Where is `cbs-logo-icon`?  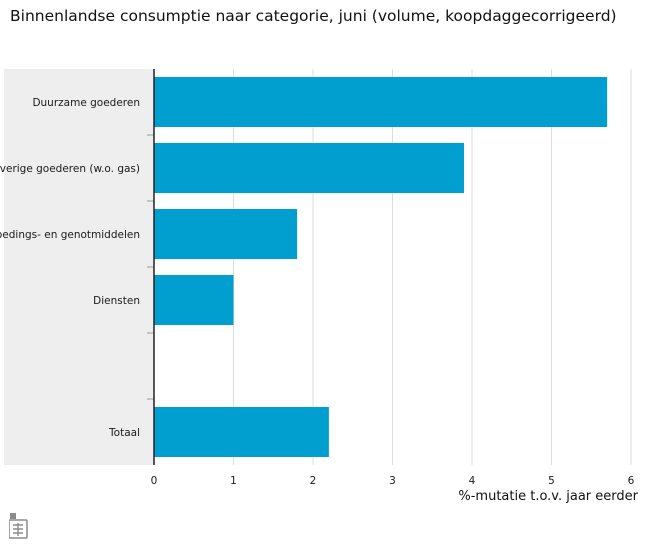
cbs-logo-icon is located at coordinates (18, 526).